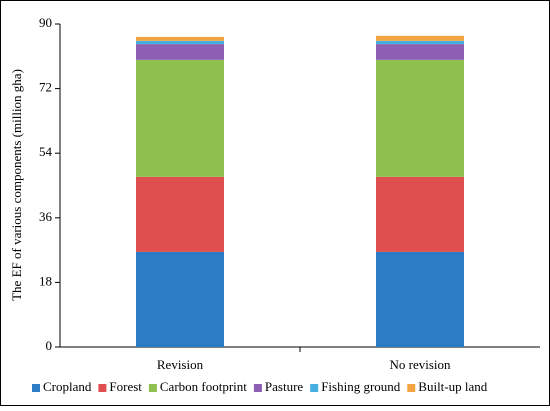 The width and height of the screenshot is (550, 411). Describe the element at coordinates (203, 386) in the screenshot. I see `legend-label: Carbon footprint` at that location.